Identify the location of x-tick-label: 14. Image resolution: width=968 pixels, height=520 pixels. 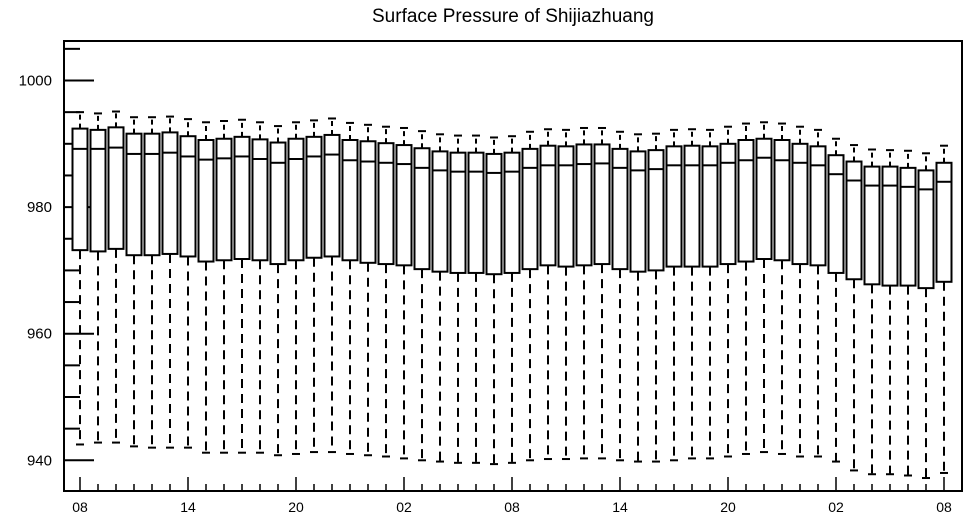
(188, 507).